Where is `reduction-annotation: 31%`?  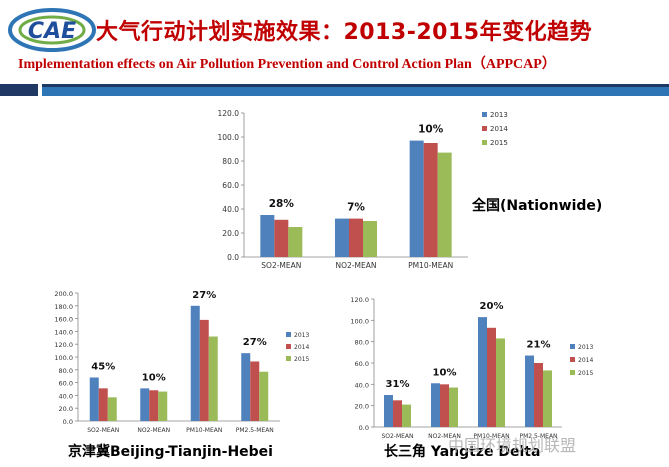 reduction-annotation: 31% is located at coordinates (398, 384).